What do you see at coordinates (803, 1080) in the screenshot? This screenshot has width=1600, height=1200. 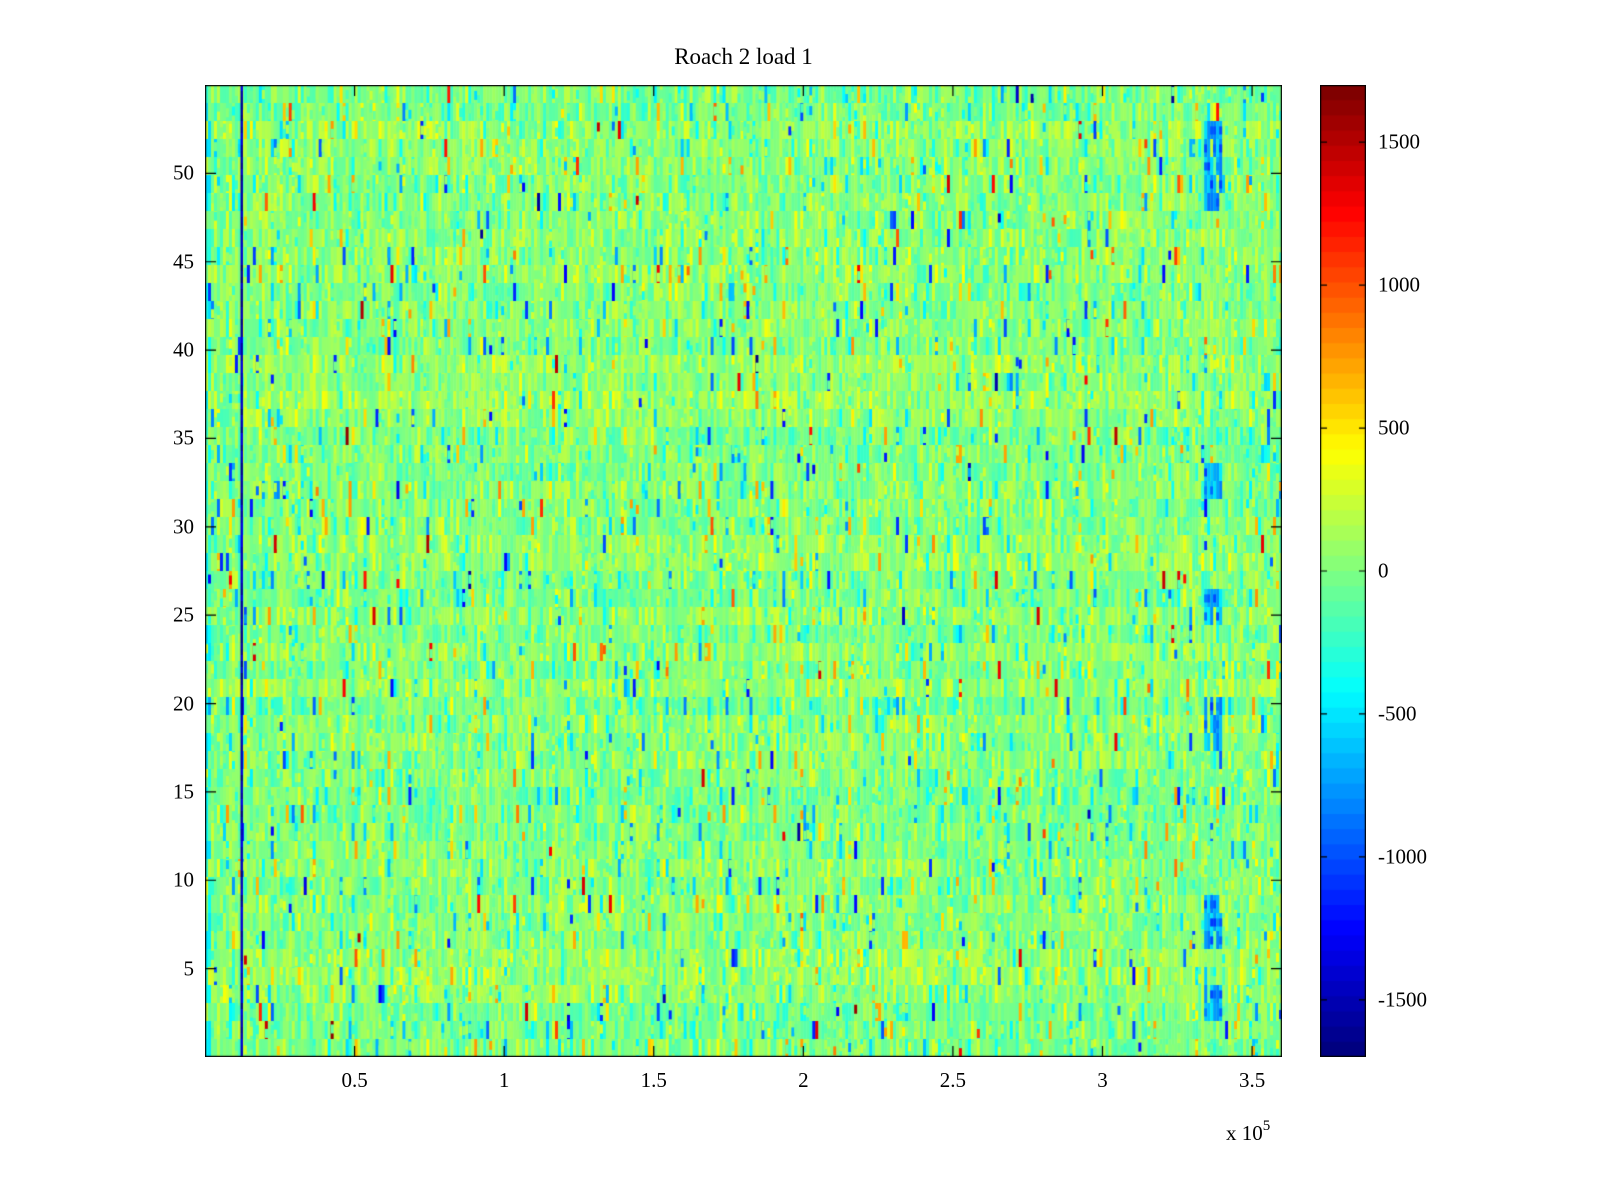 I see `x-tick-label: 2` at bounding box center [803, 1080].